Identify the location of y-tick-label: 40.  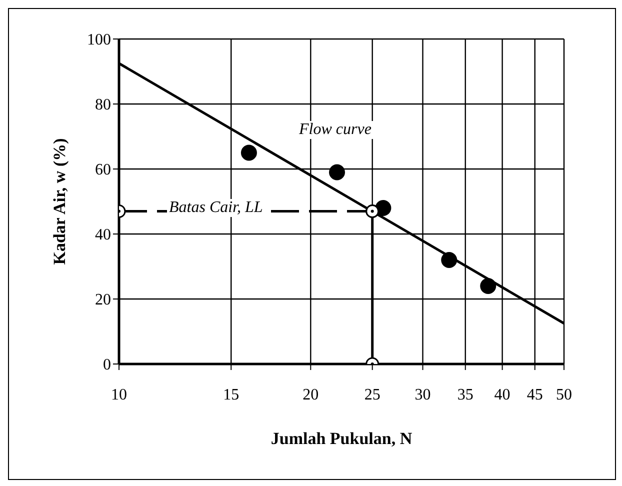
(103, 235).